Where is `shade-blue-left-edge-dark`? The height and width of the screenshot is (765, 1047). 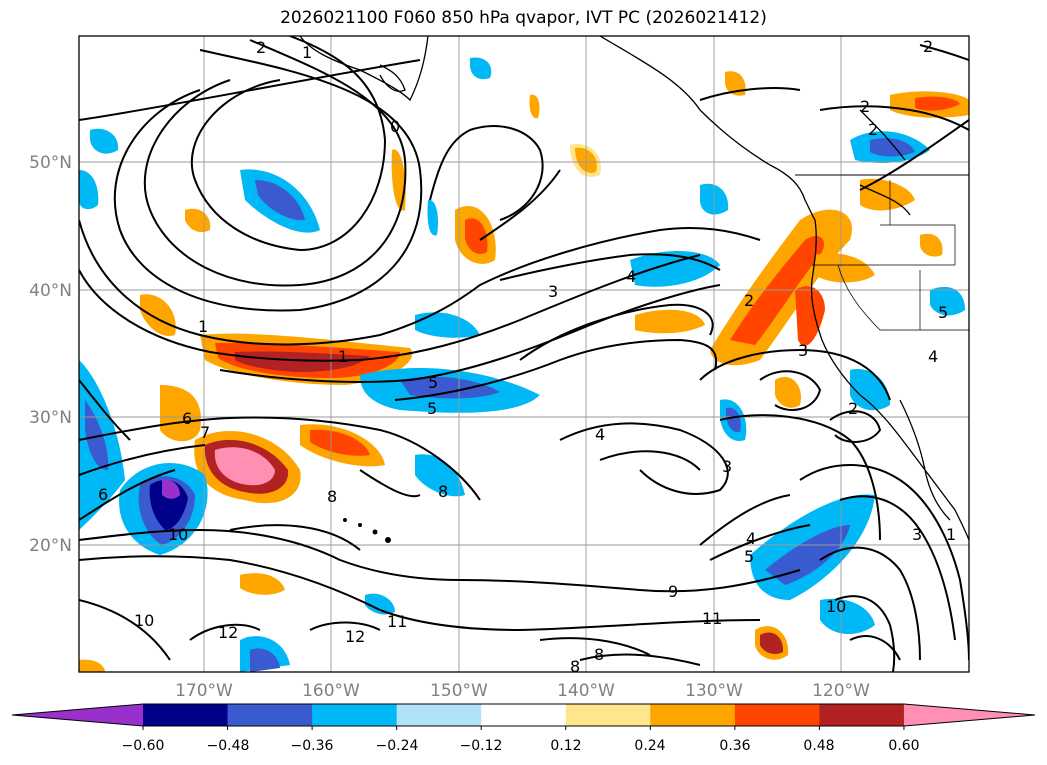 shade-blue-left-edge-dark is located at coordinates (97, 435).